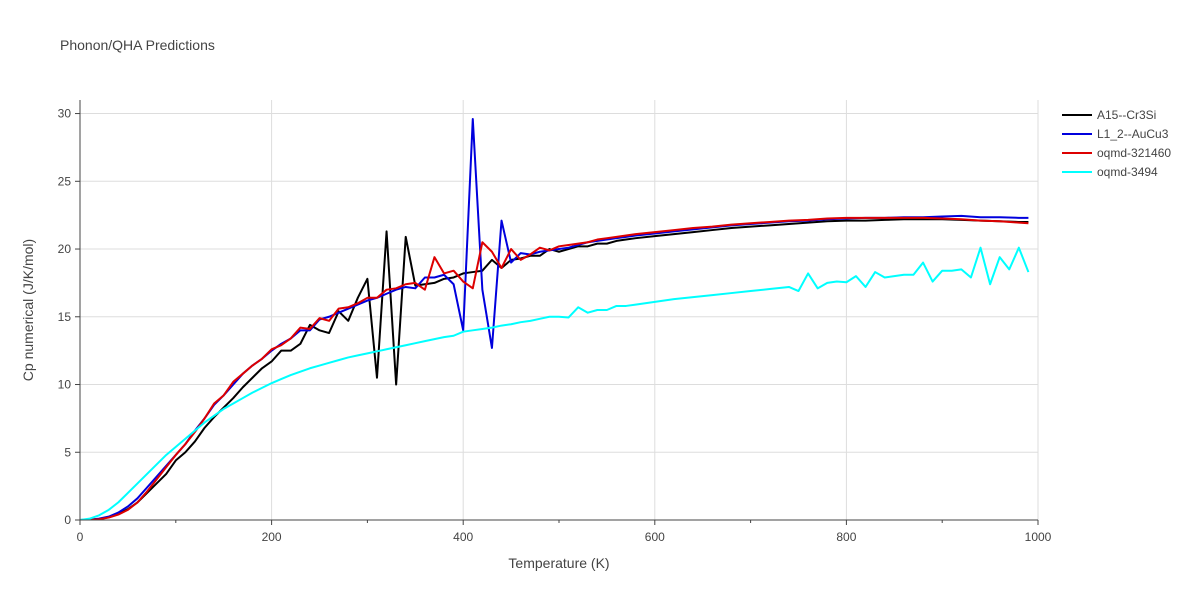  I want to click on legend-item: L1_2--AuCu3, so click(1115, 134).